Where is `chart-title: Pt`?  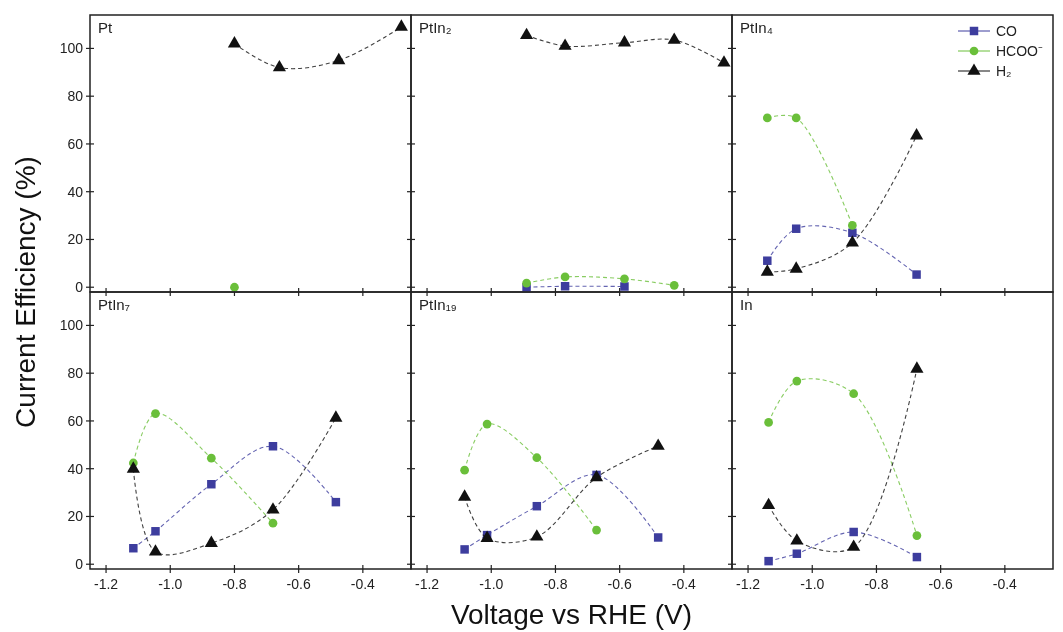
chart-title: Pt is located at coordinates (105, 27).